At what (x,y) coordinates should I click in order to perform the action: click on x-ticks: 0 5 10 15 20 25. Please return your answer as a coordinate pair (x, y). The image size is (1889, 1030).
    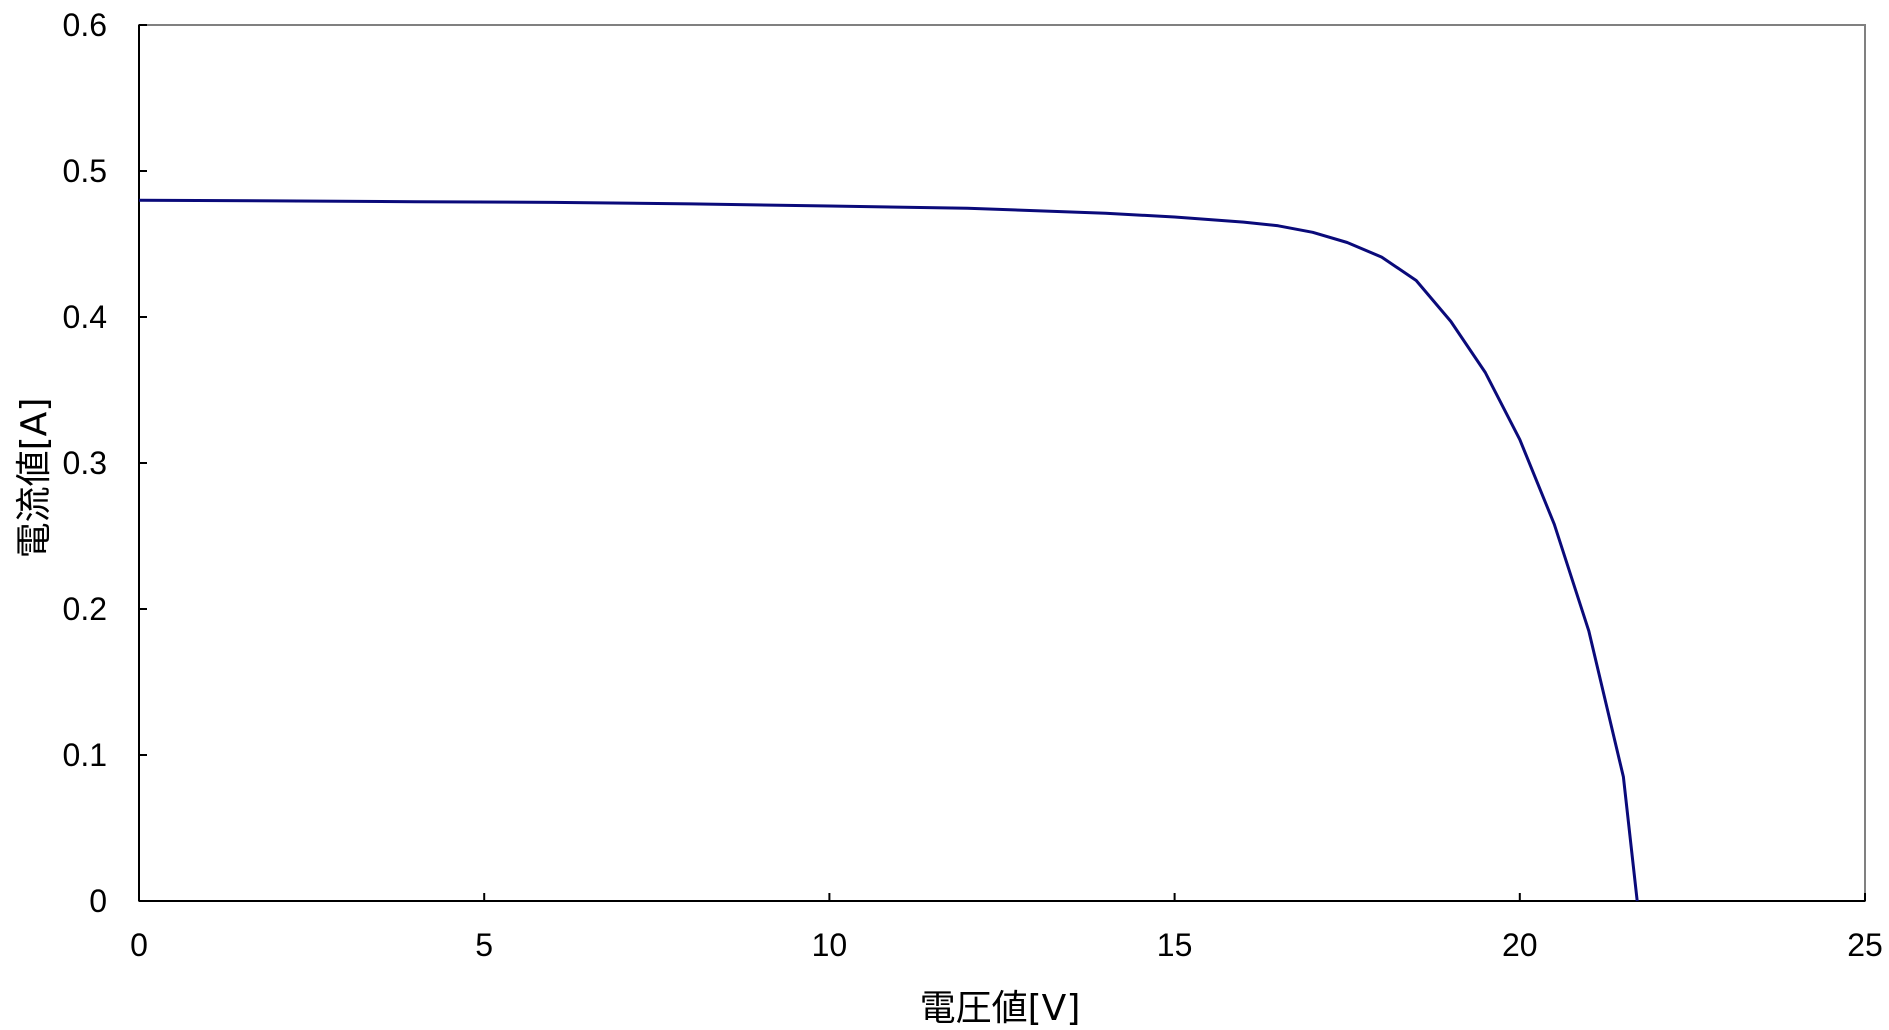
    Looking at the image, I should click on (1006, 928).